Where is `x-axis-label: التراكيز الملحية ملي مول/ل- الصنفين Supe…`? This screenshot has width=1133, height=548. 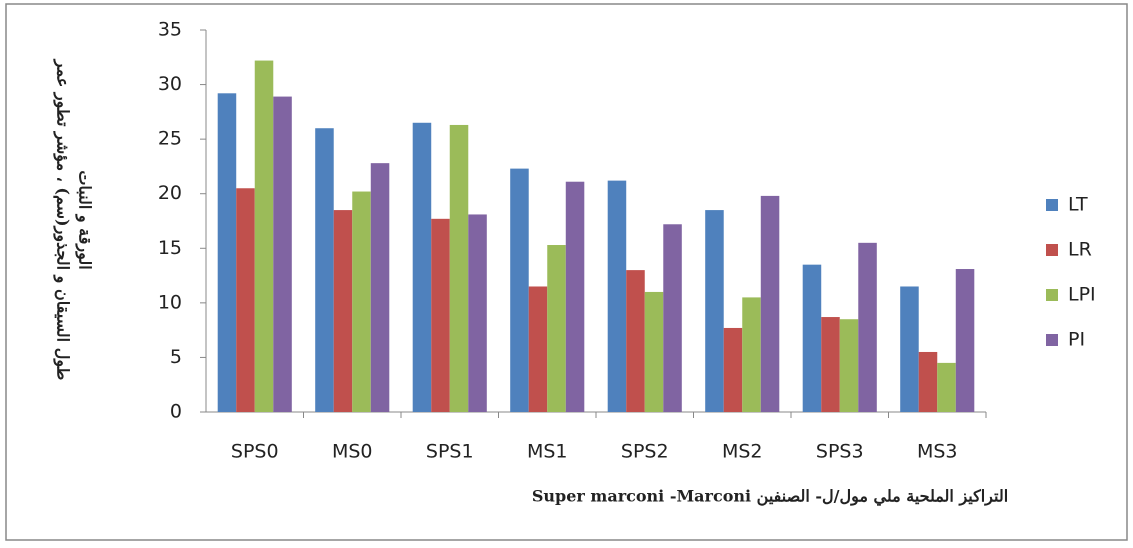
x-axis-label: التراكيز الملحية ملي مول/ل- الصنفين Supe… is located at coordinates (770, 497).